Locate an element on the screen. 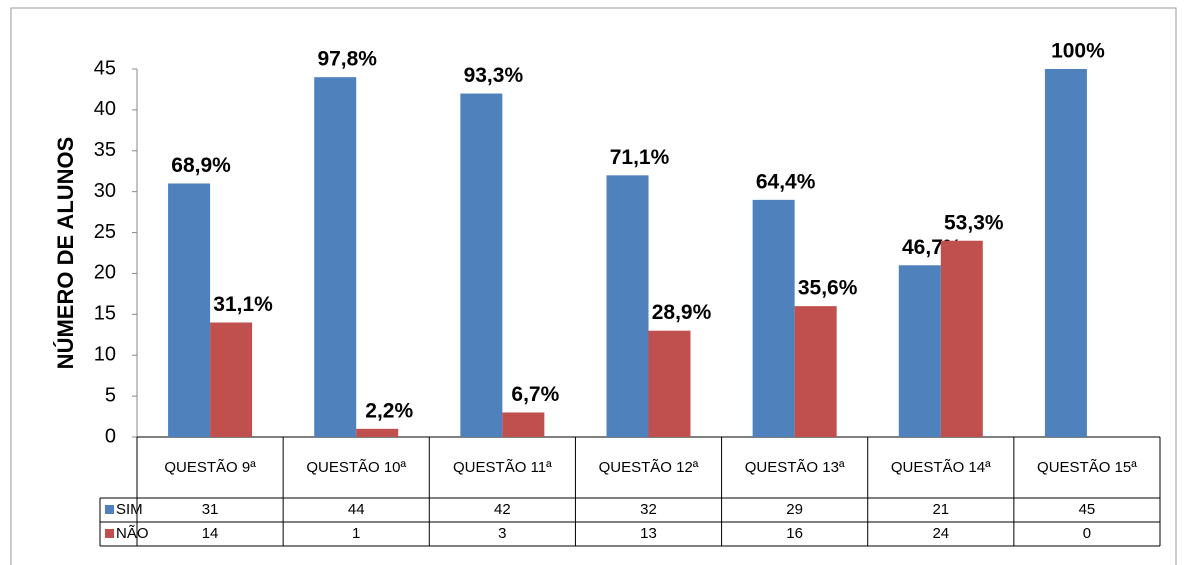  y-tick-label: 30 is located at coordinates (105, 191).